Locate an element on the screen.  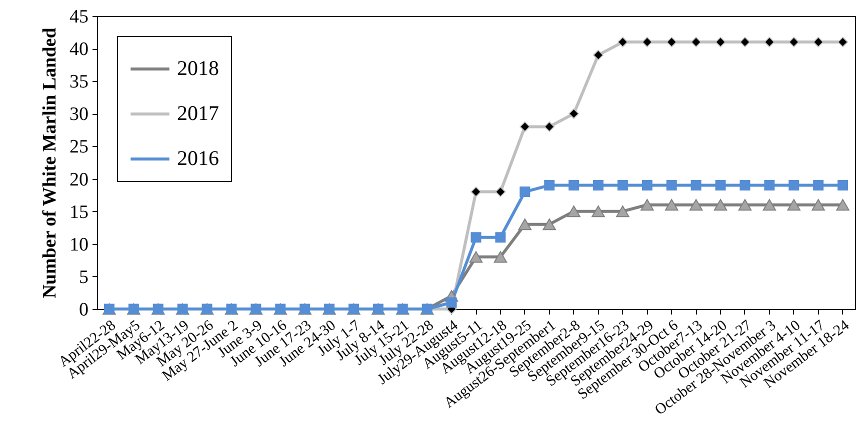
y-tick-label: 30 is located at coordinates (79, 115).